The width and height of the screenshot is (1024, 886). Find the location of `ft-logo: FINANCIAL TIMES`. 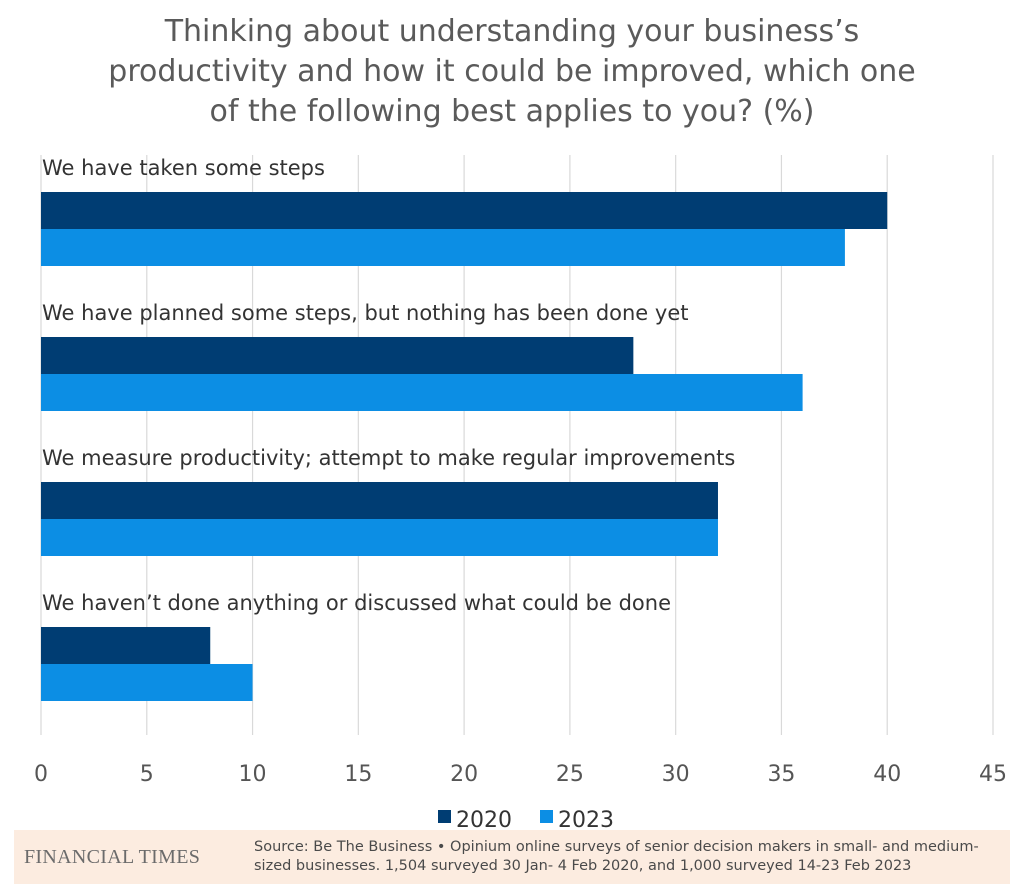

ft-logo: FINANCIAL TIMES is located at coordinates (112, 857).